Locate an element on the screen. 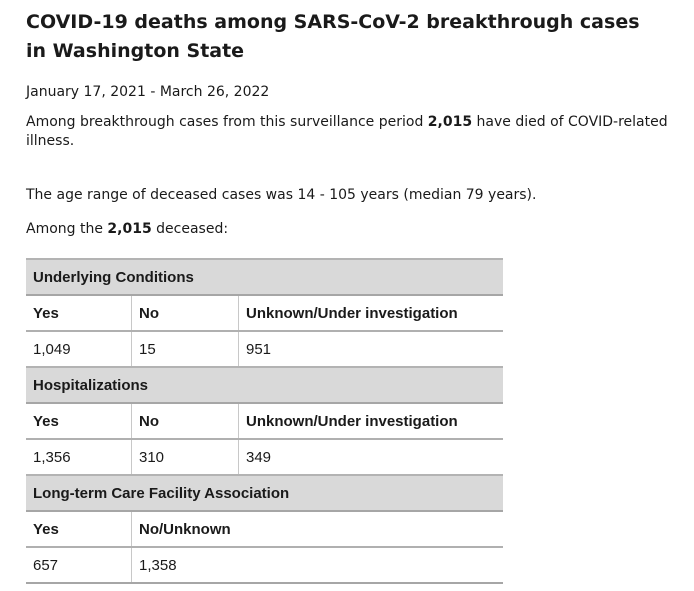 The image size is (694, 591). table-row: 657 1,358 is located at coordinates (264, 565).